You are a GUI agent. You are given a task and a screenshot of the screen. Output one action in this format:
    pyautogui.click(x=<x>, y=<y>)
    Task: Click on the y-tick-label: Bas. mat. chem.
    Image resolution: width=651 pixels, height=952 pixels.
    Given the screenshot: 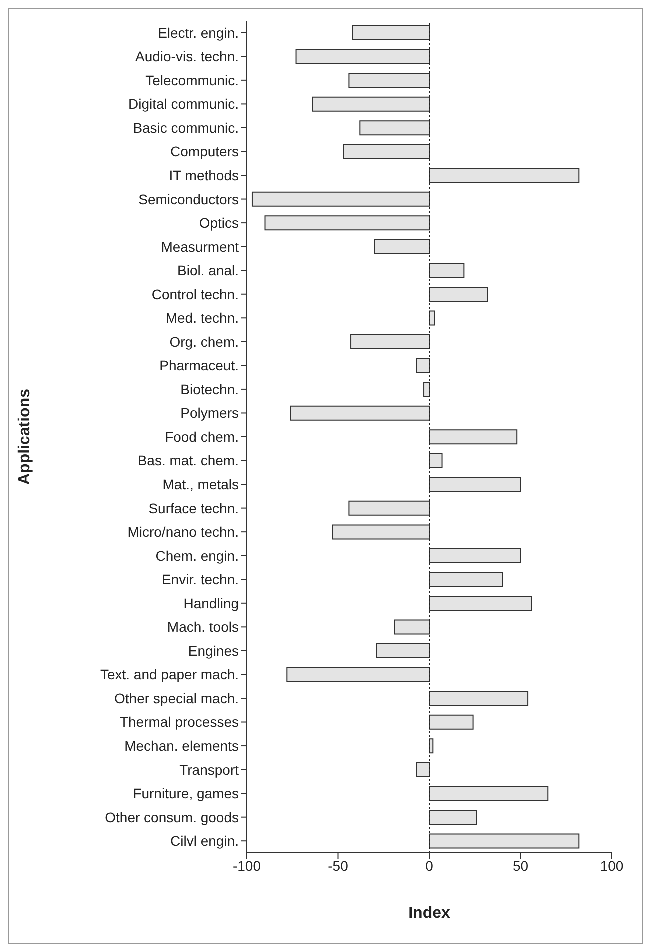 What is the action you would take?
    pyautogui.click(x=188, y=460)
    